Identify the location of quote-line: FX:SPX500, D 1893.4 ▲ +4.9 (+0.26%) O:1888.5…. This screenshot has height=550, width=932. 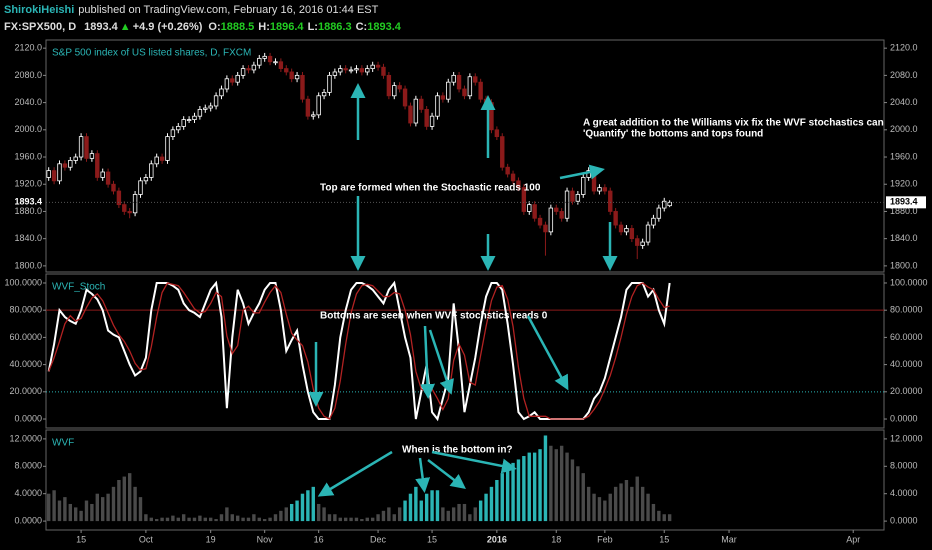
(203, 27).